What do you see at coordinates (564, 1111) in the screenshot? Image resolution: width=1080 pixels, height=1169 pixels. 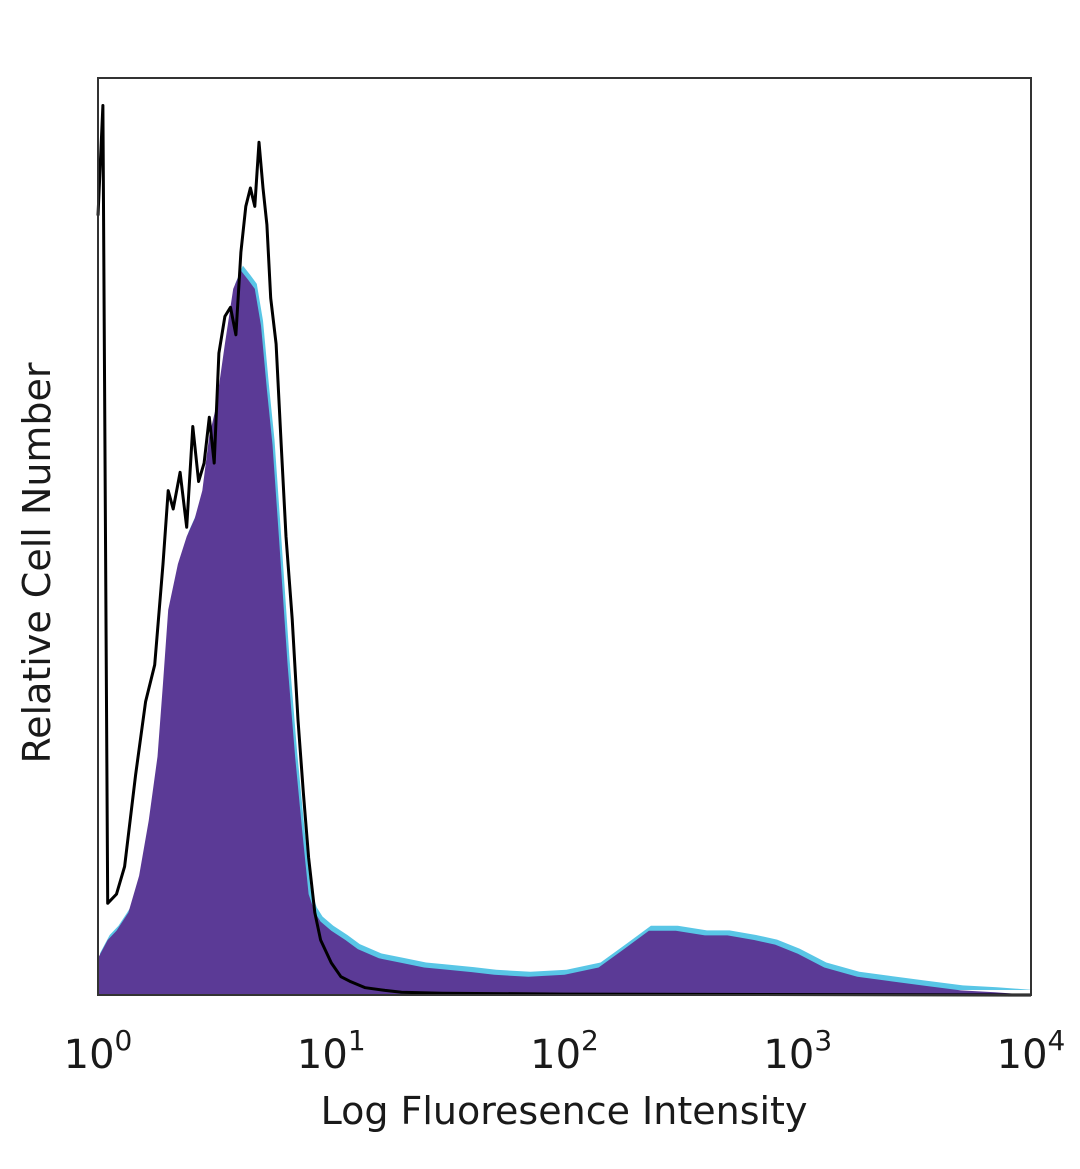 I see `x-axis-label: Log Fluoresence Intensity` at bounding box center [564, 1111].